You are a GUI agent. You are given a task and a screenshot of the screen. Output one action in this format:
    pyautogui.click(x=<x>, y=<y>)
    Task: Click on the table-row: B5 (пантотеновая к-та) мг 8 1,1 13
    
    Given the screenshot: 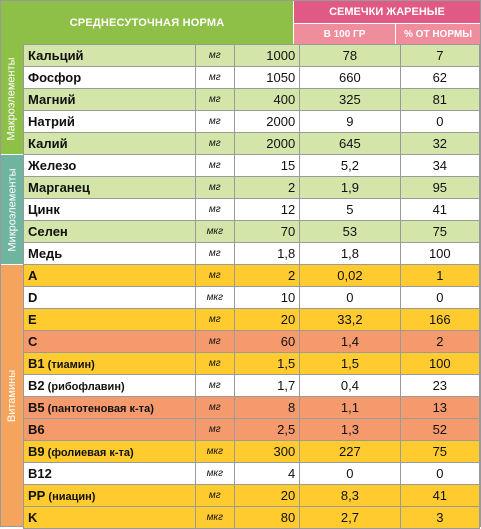 What is the action you would take?
    pyautogui.click(x=252, y=407)
    